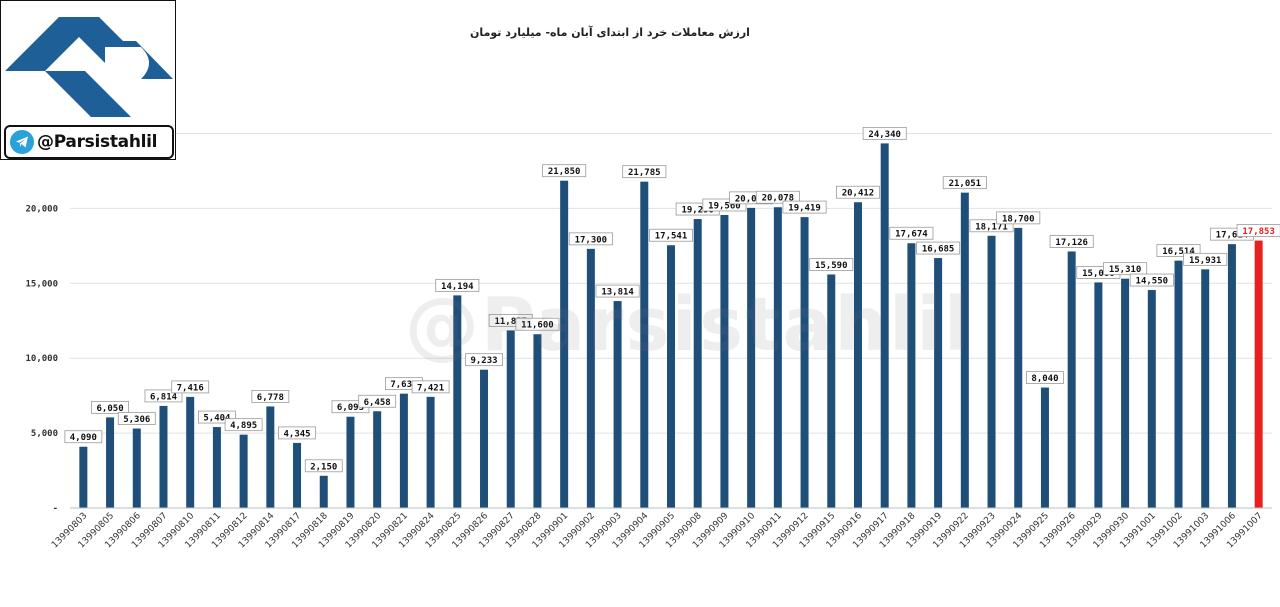 Image resolution: width=1280 pixels, height=607 pixels. I want to click on data-label: 21,785, so click(644, 173).